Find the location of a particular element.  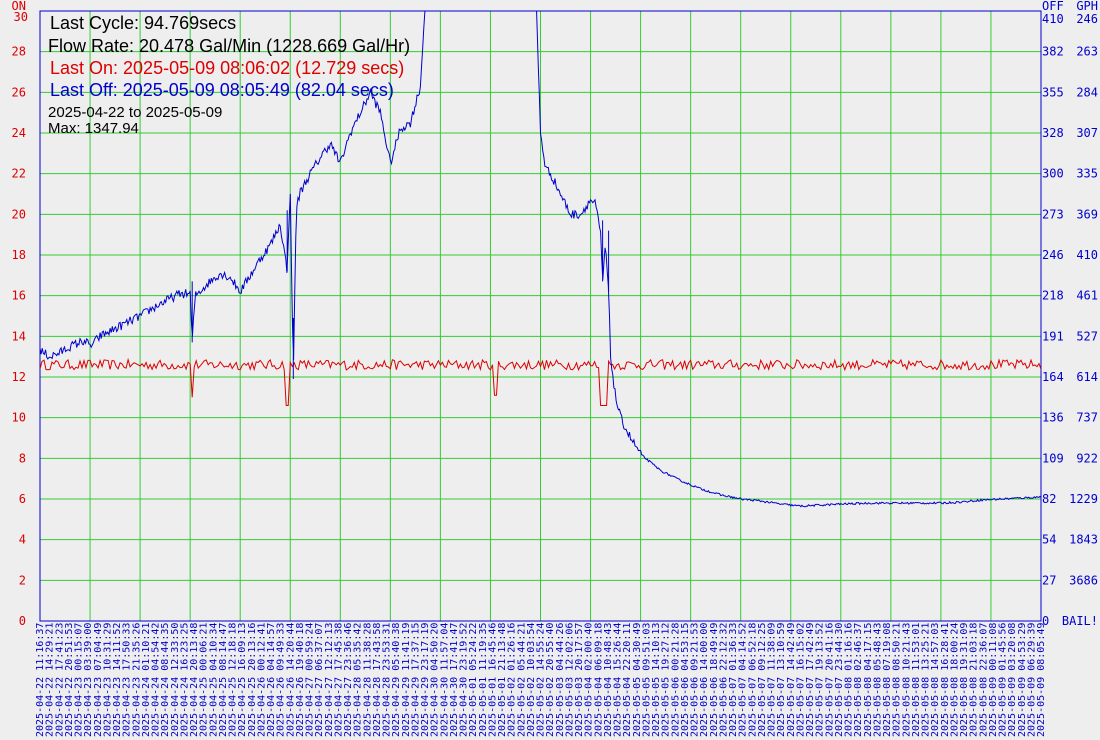

x-tick-label: 2025-05-07 17:42:49 is located at coordinates (810, 680).